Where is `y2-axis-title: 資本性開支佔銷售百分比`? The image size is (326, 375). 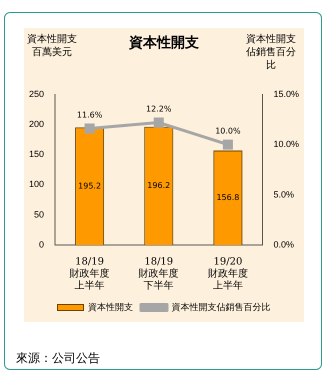 y2-axis-title: 資本性開支佔銷售百分比 is located at coordinates (271, 52).